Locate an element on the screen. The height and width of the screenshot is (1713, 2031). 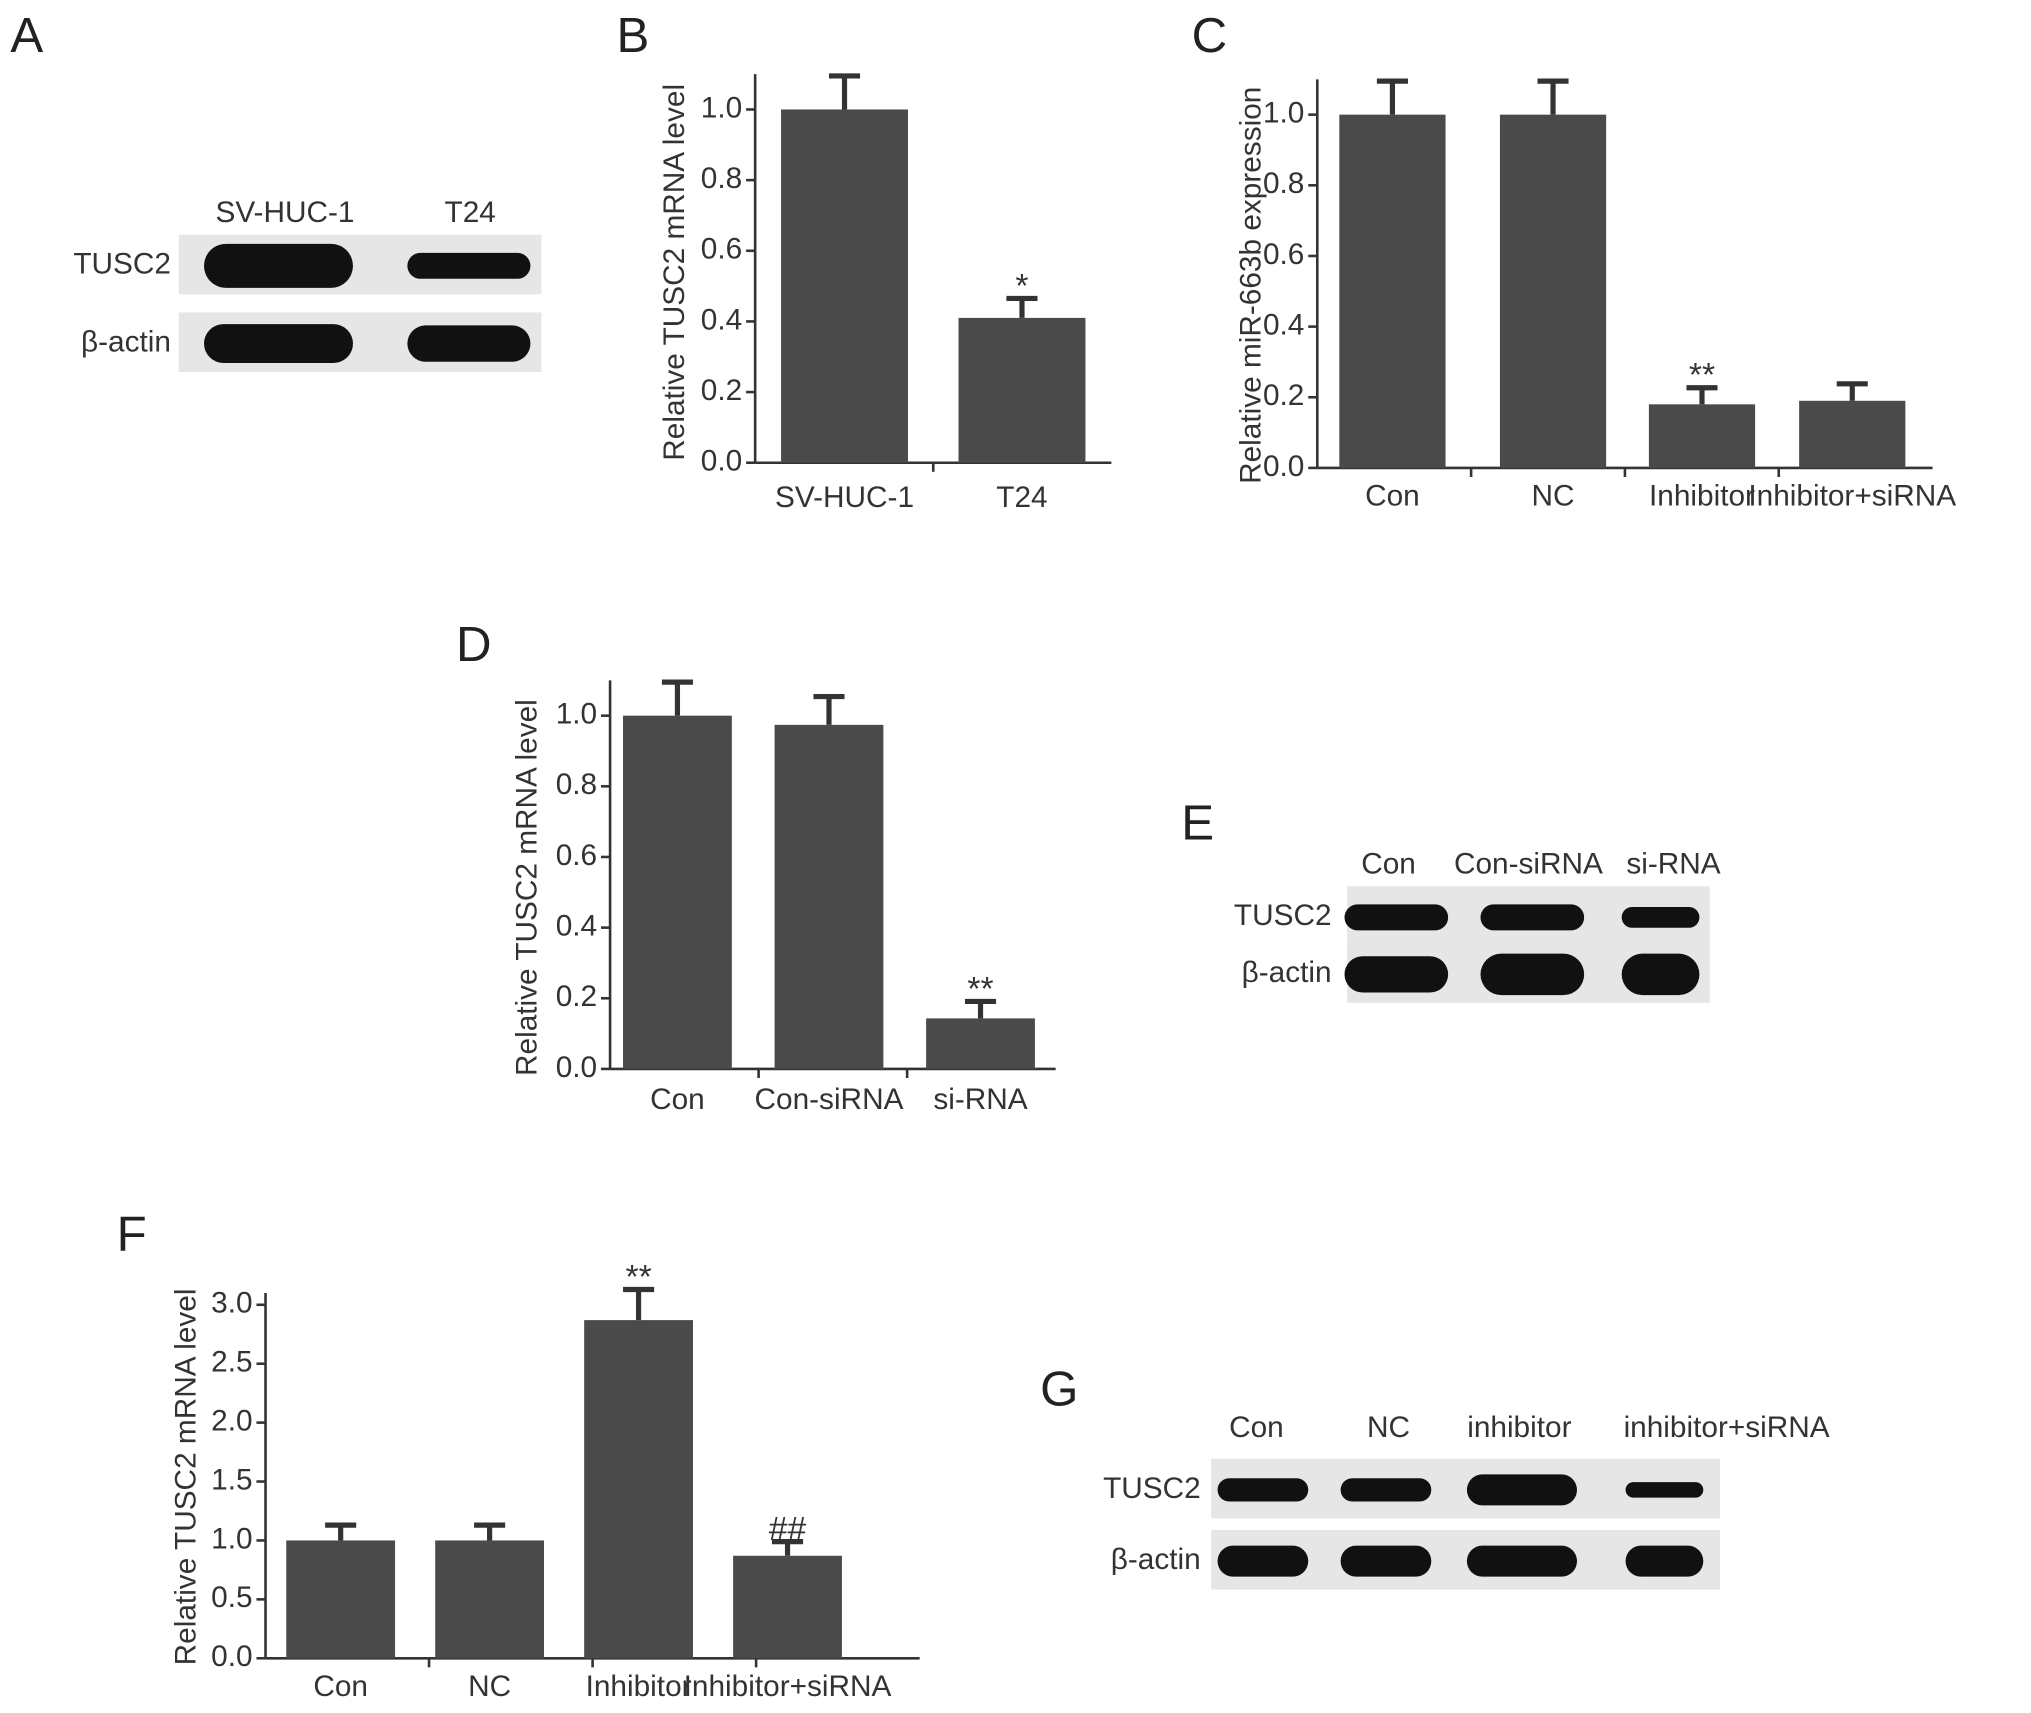
significance-label: ## is located at coordinates (788, 1529).